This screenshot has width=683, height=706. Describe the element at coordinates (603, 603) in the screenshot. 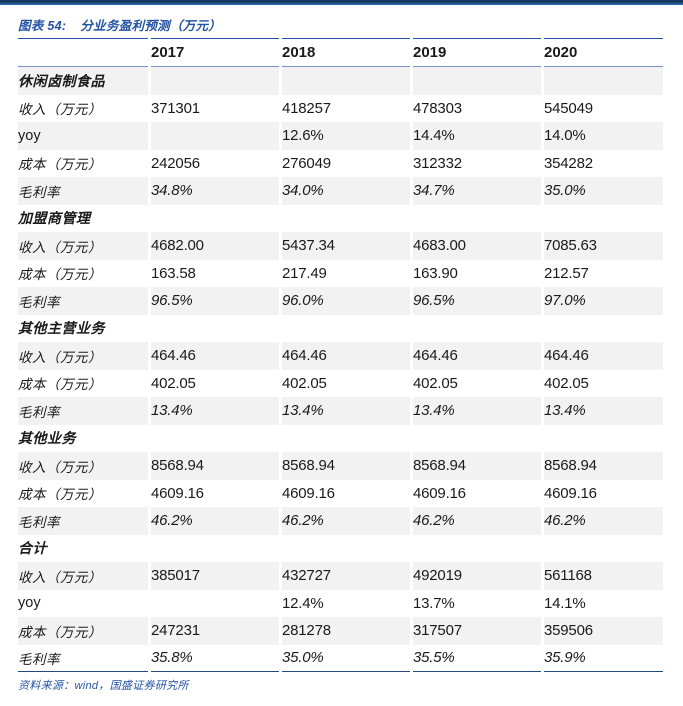

I see `cell-value: 14.1%` at that location.